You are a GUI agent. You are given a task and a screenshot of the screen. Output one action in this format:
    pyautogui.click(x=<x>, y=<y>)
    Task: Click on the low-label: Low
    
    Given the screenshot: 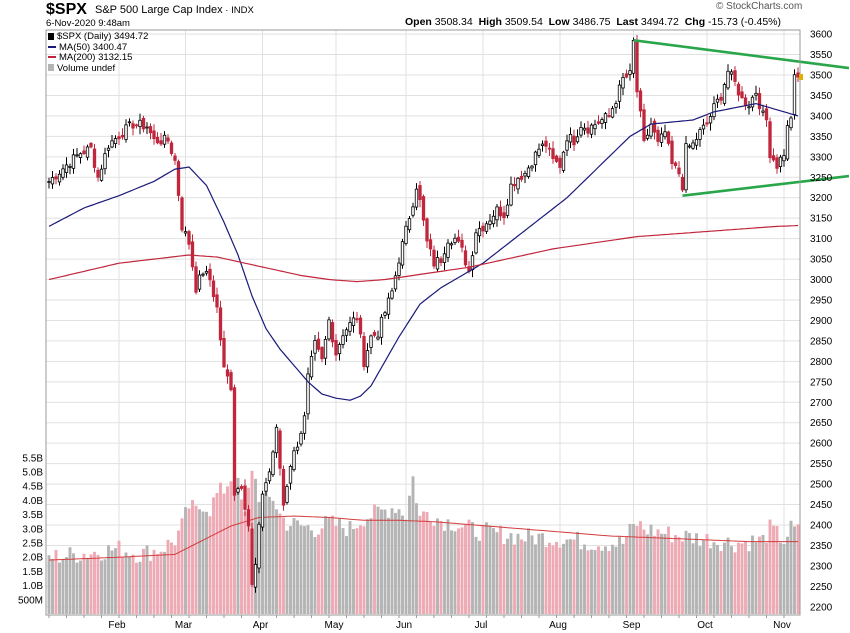 What is the action you would take?
    pyautogui.click(x=559, y=22)
    